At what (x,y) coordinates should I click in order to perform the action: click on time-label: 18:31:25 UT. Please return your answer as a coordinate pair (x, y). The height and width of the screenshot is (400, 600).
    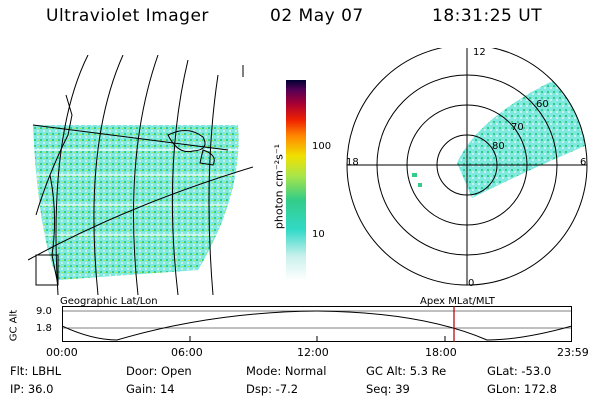
    Looking at the image, I should click on (487, 16).